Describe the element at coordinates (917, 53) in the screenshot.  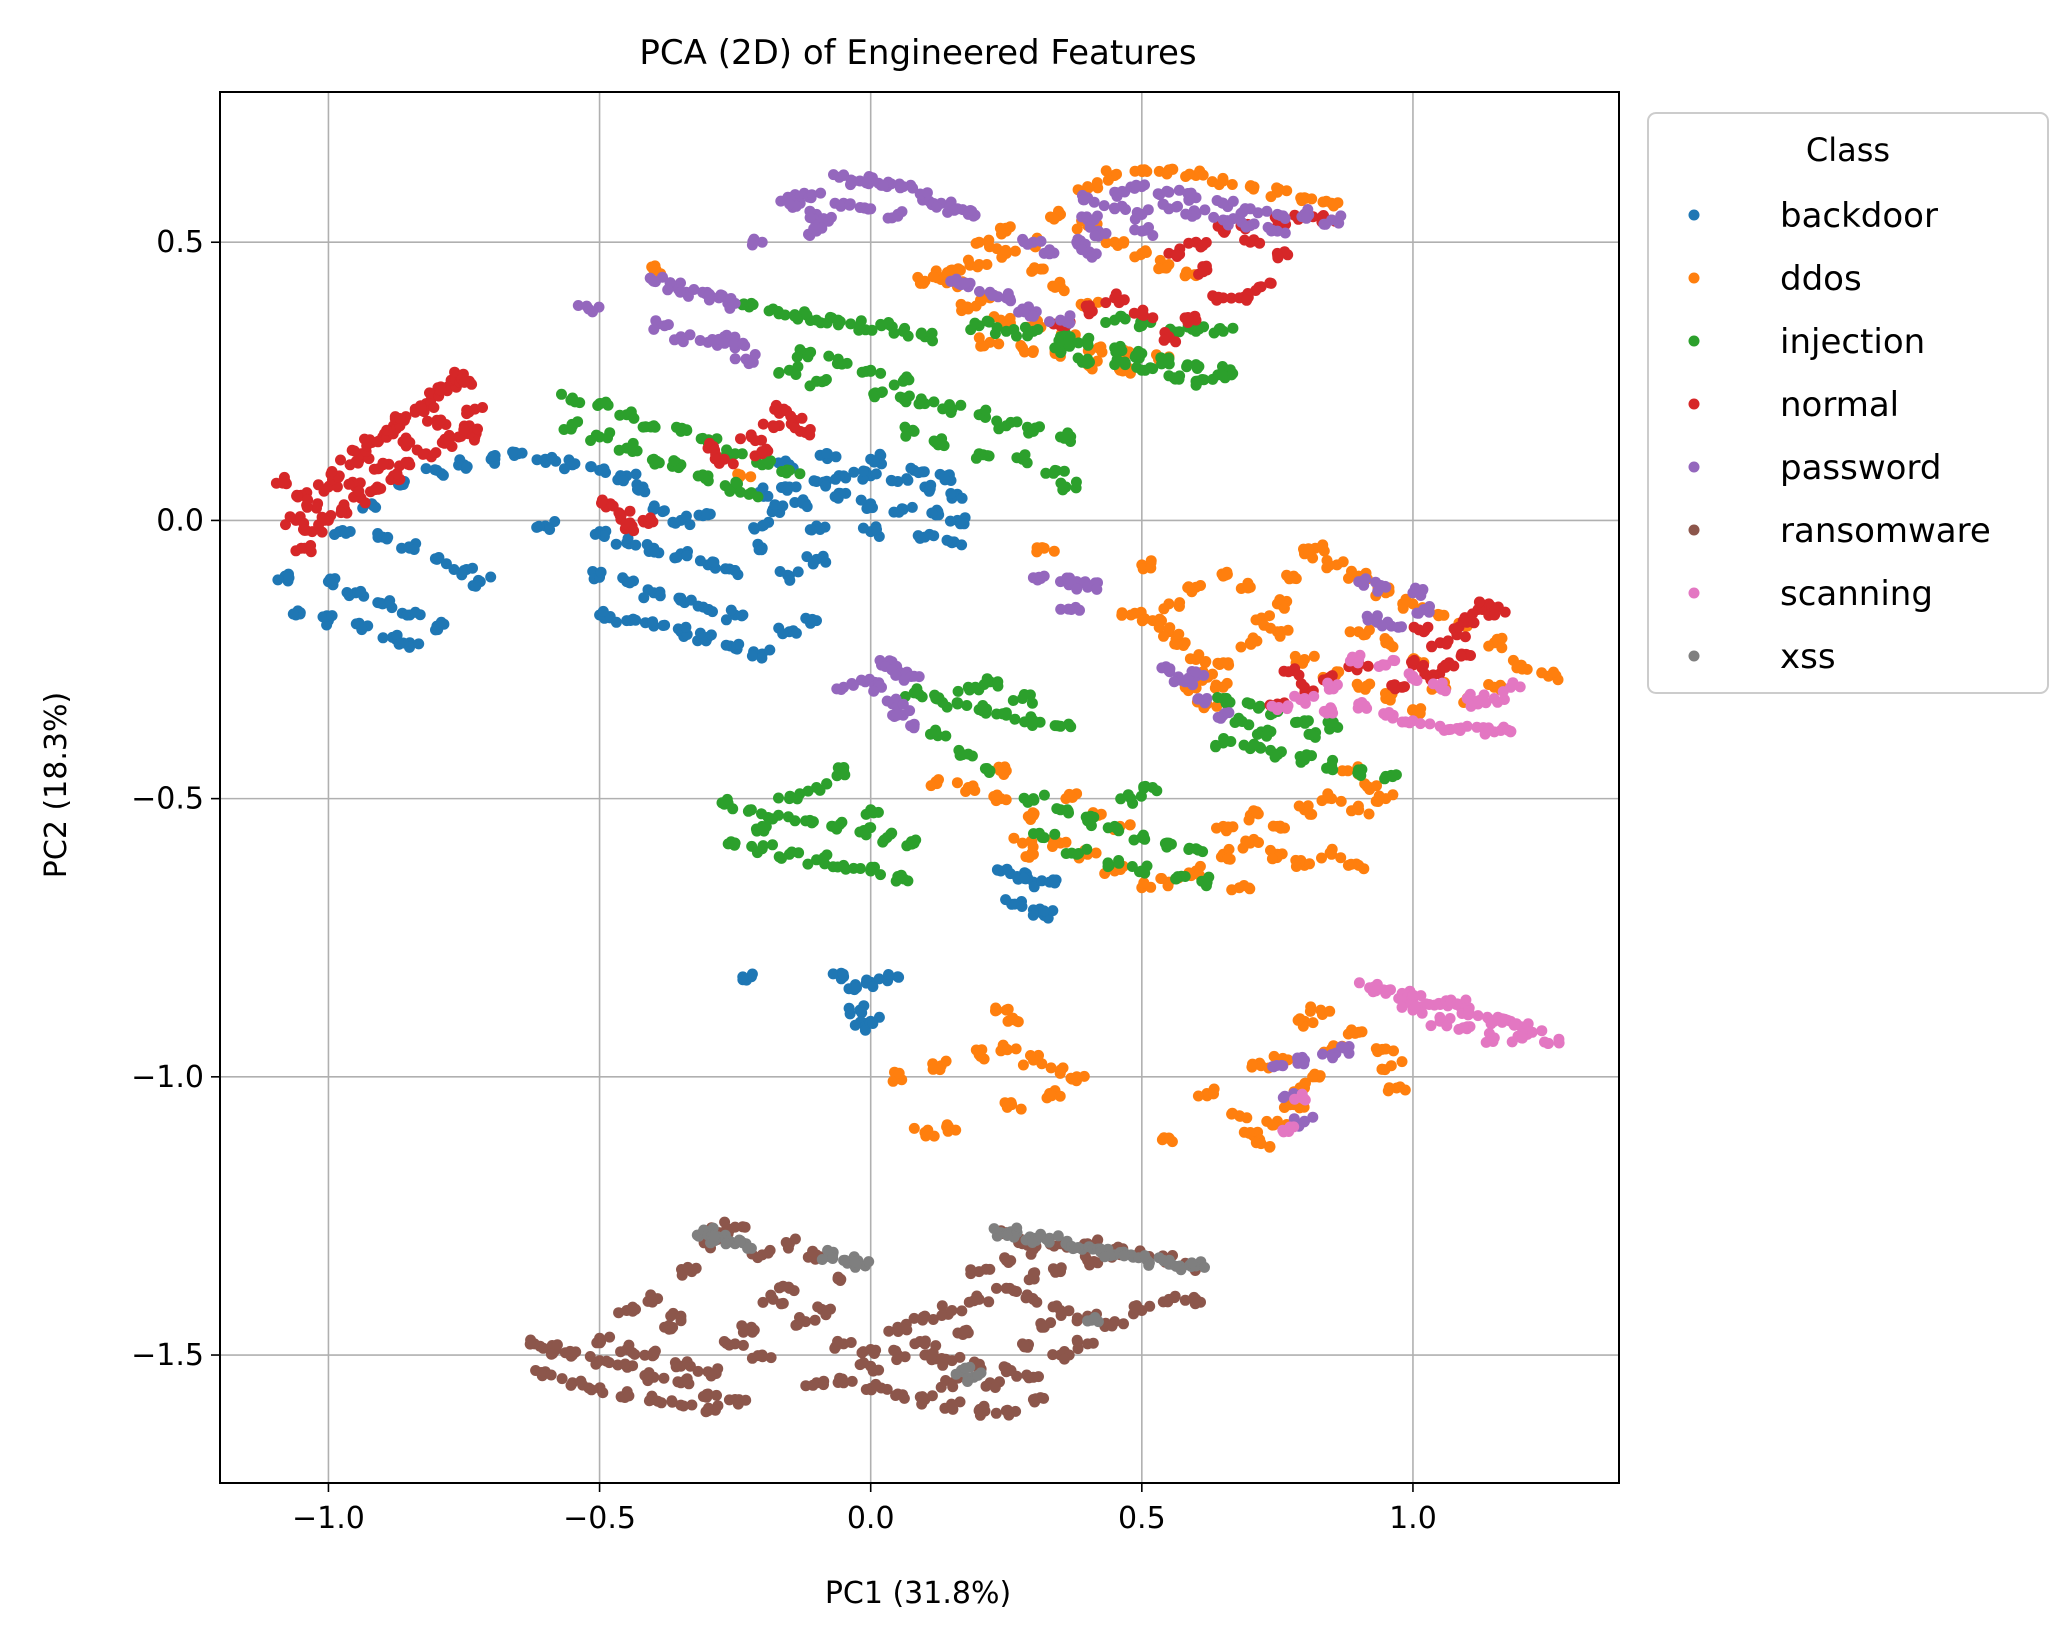
I see `chart-title: PCA (2D) of Engineered Features` at that location.